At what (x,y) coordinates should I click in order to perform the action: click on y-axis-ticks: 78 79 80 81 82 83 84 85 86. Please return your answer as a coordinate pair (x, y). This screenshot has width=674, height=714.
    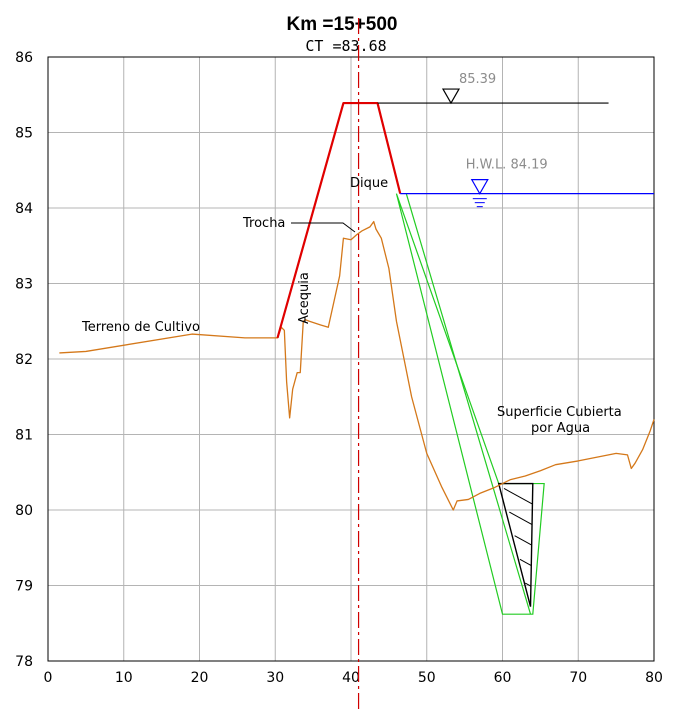
    Looking at the image, I should click on (24, 360).